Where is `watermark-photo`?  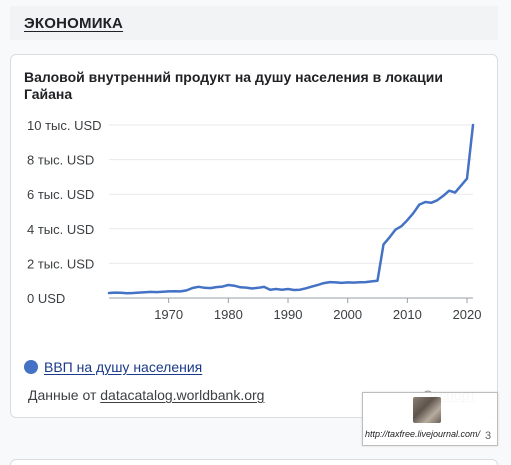 watermark-photo is located at coordinates (427, 410).